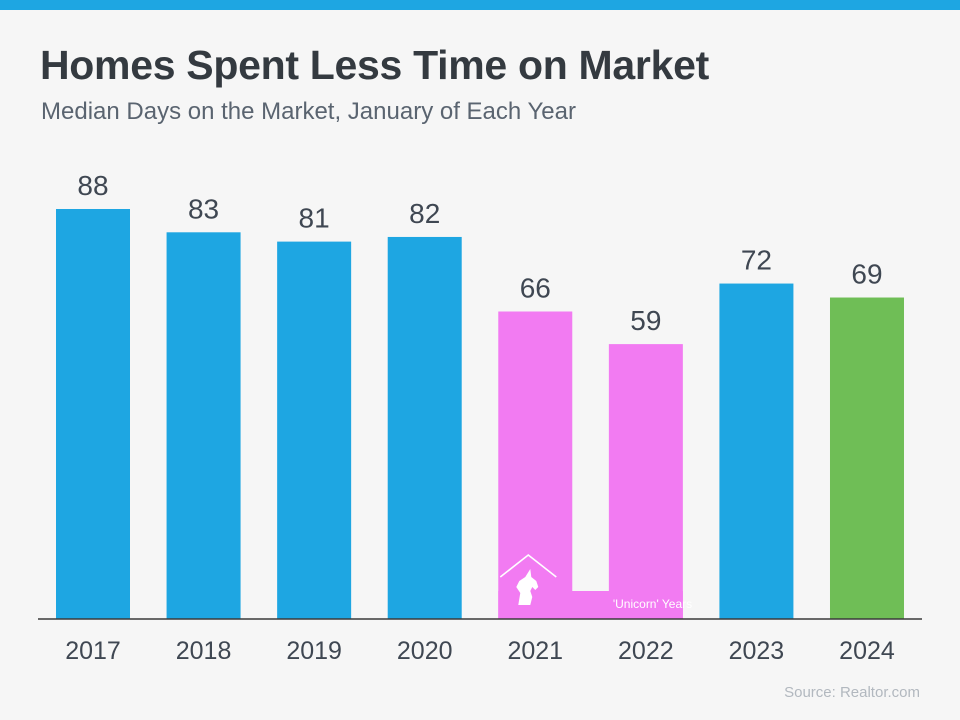 This screenshot has height=720, width=960. I want to click on bar-2024, so click(866, 458).